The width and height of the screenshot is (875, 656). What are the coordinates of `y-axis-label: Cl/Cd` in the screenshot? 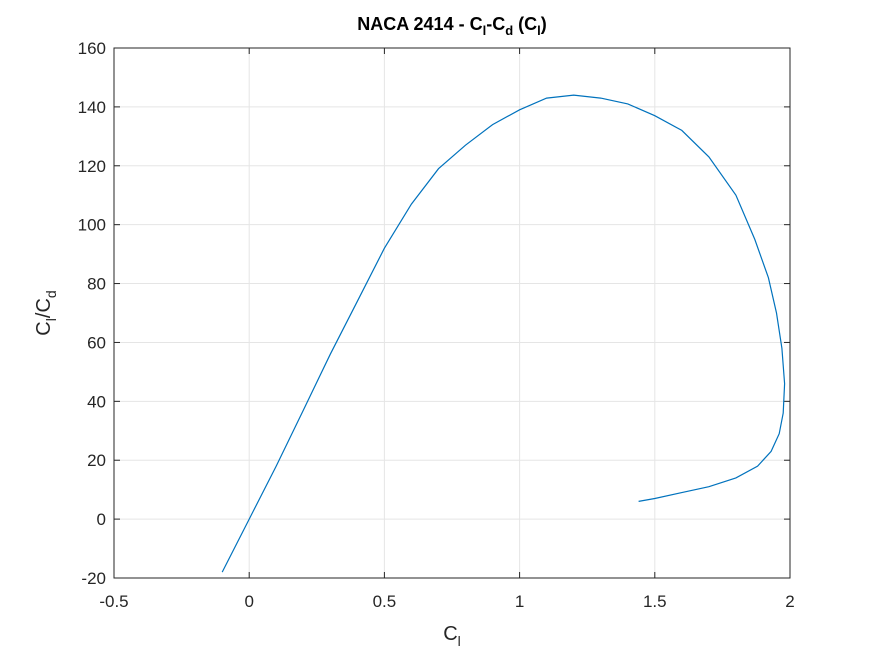 It's located at (46, 312).